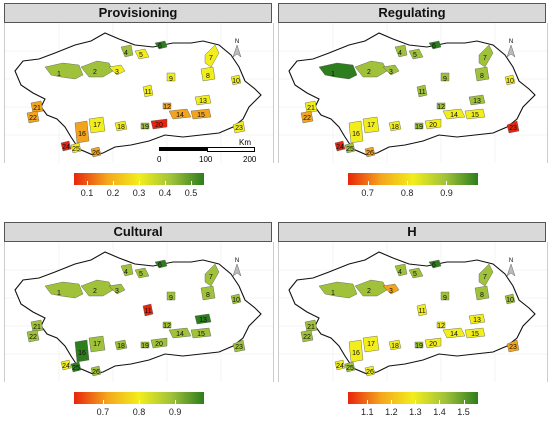  What do you see at coordinates (463, 412) in the screenshot?
I see `colorbar-tick-label: 1.5` at bounding box center [463, 412].